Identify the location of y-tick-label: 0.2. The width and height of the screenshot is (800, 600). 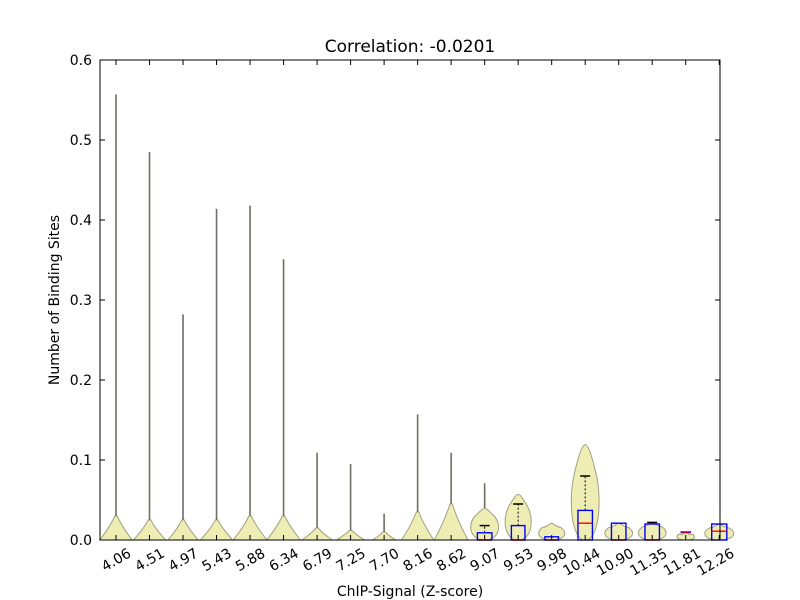
(81, 381).